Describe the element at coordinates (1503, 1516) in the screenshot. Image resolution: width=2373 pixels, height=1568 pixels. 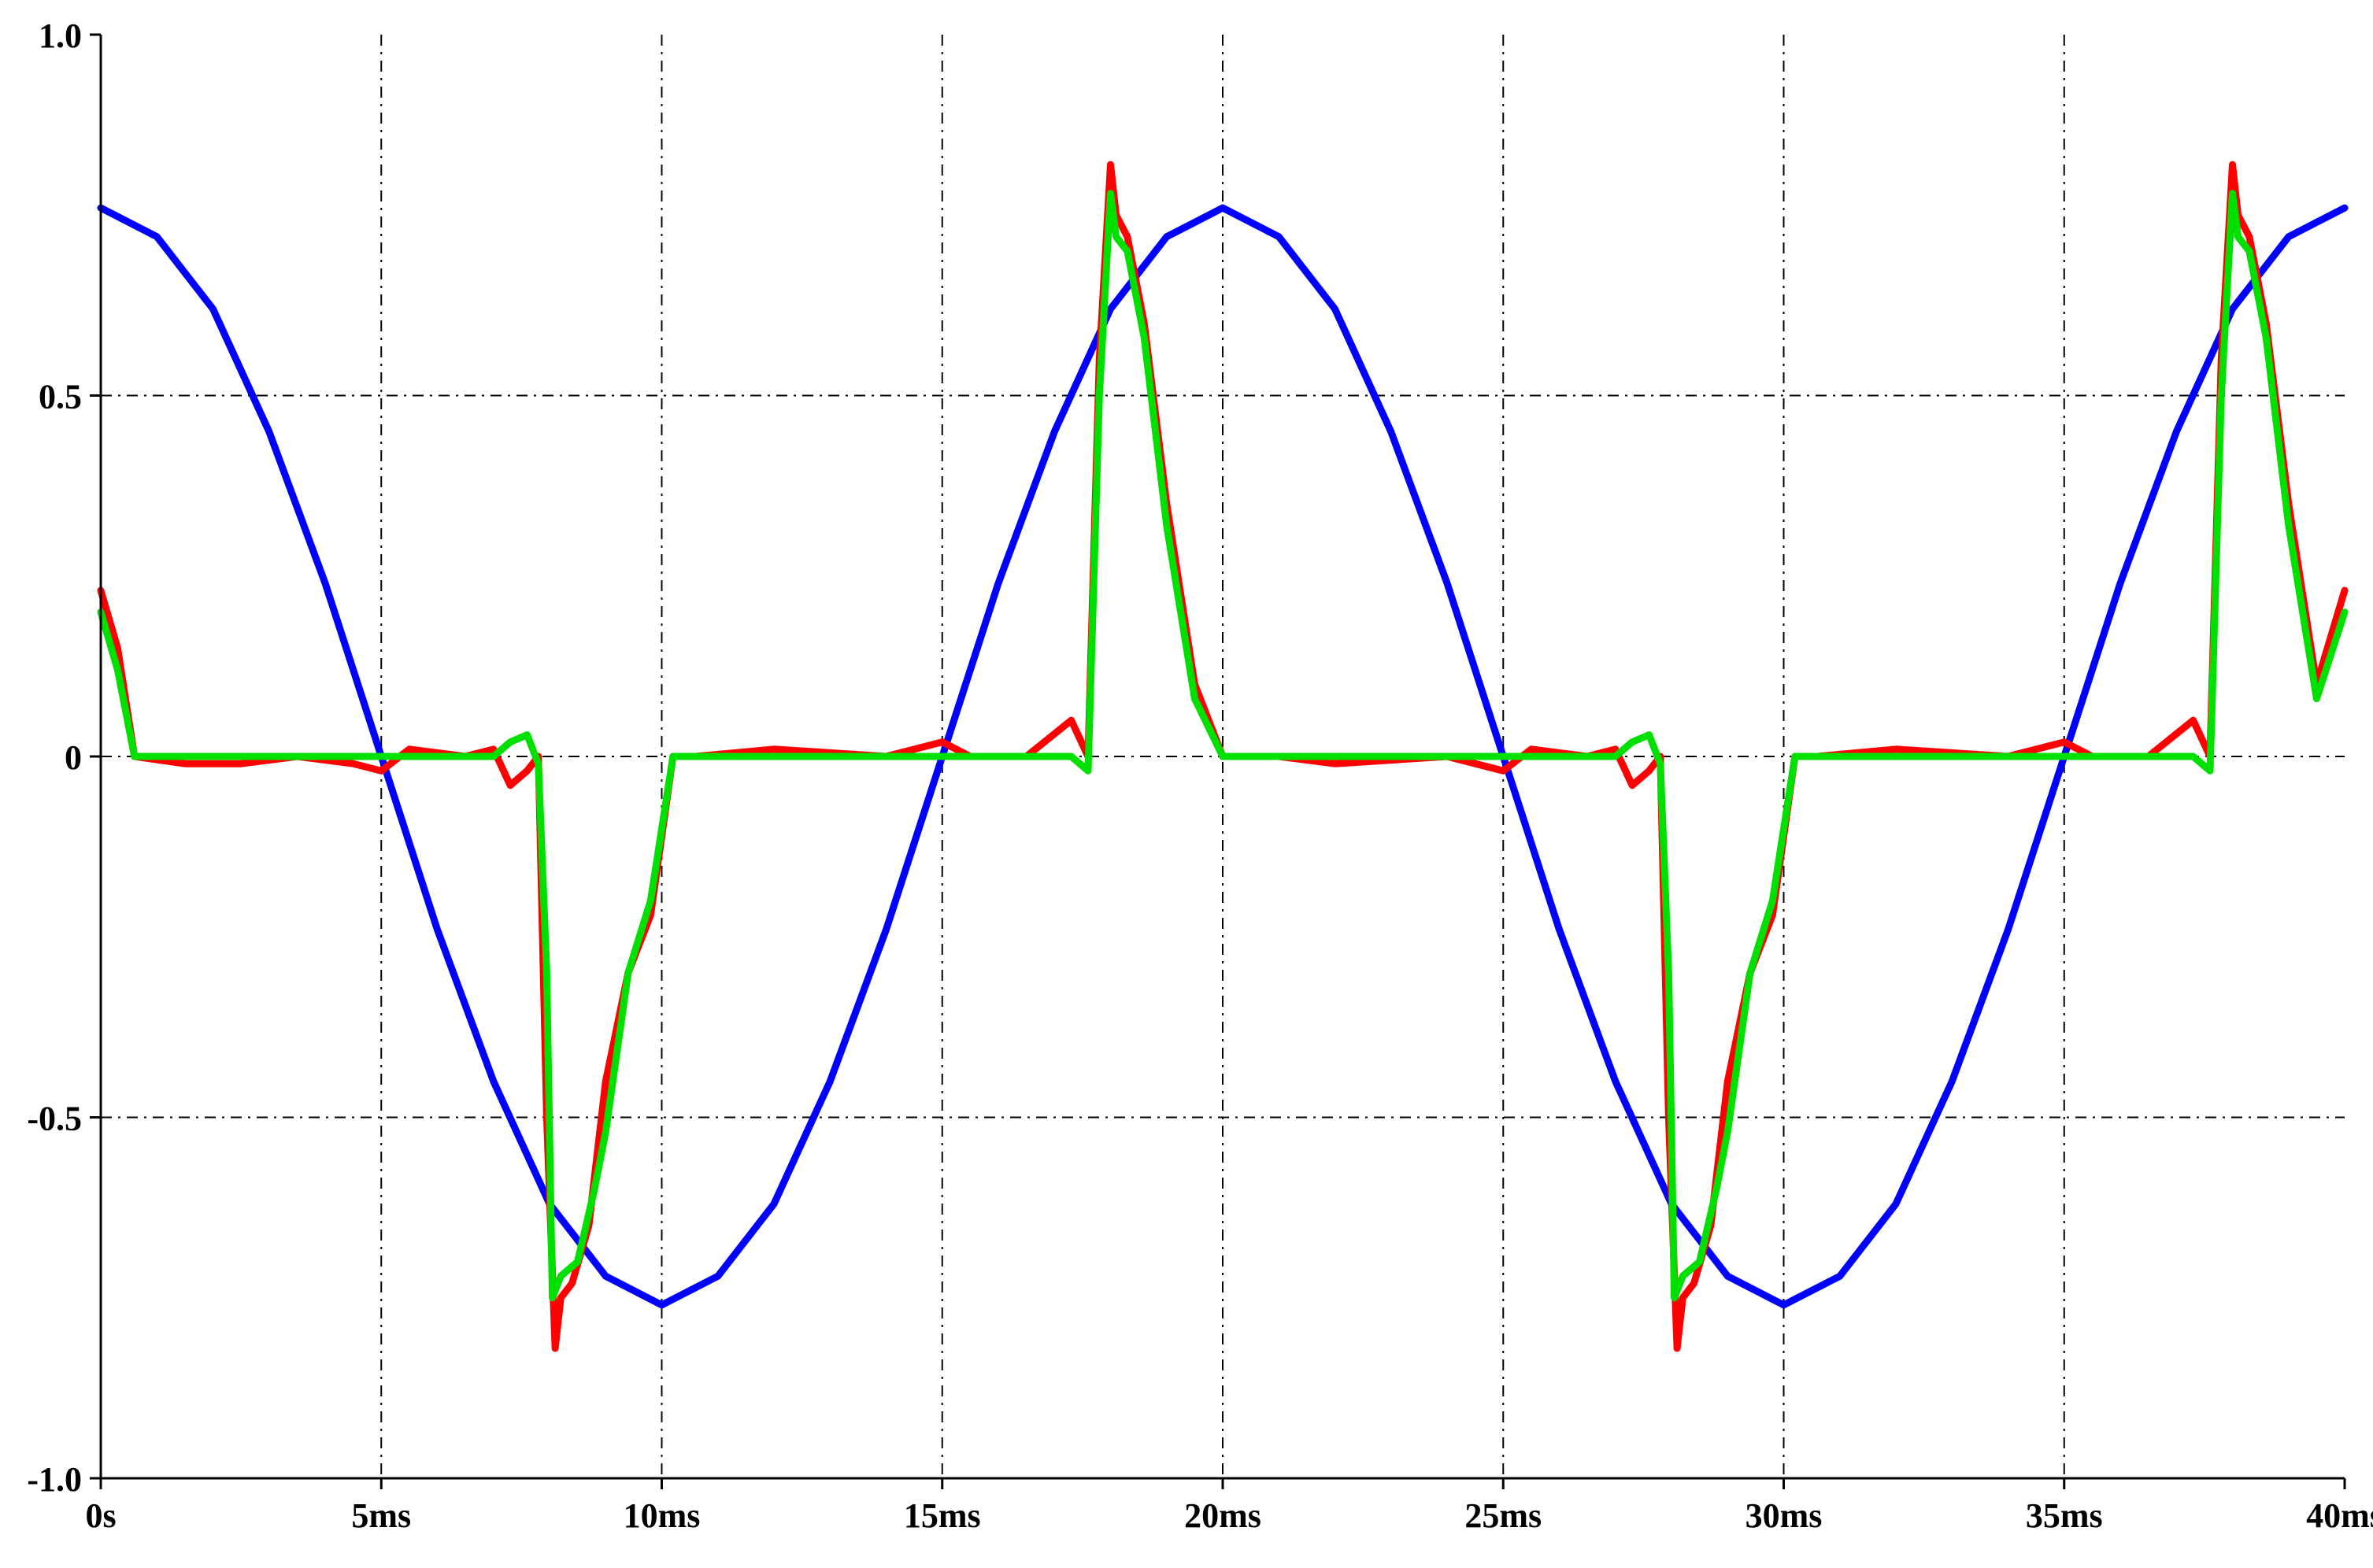
I see `x-tick-label: 25ms` at that location.